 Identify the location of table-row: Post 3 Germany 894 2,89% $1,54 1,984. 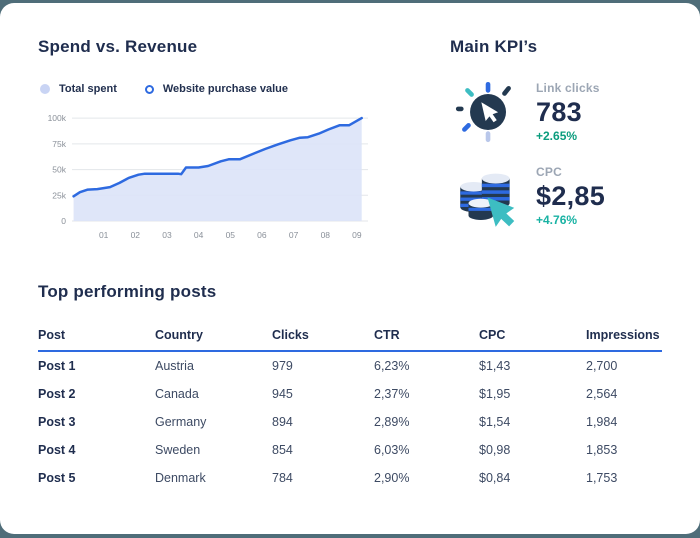
(350, 422).